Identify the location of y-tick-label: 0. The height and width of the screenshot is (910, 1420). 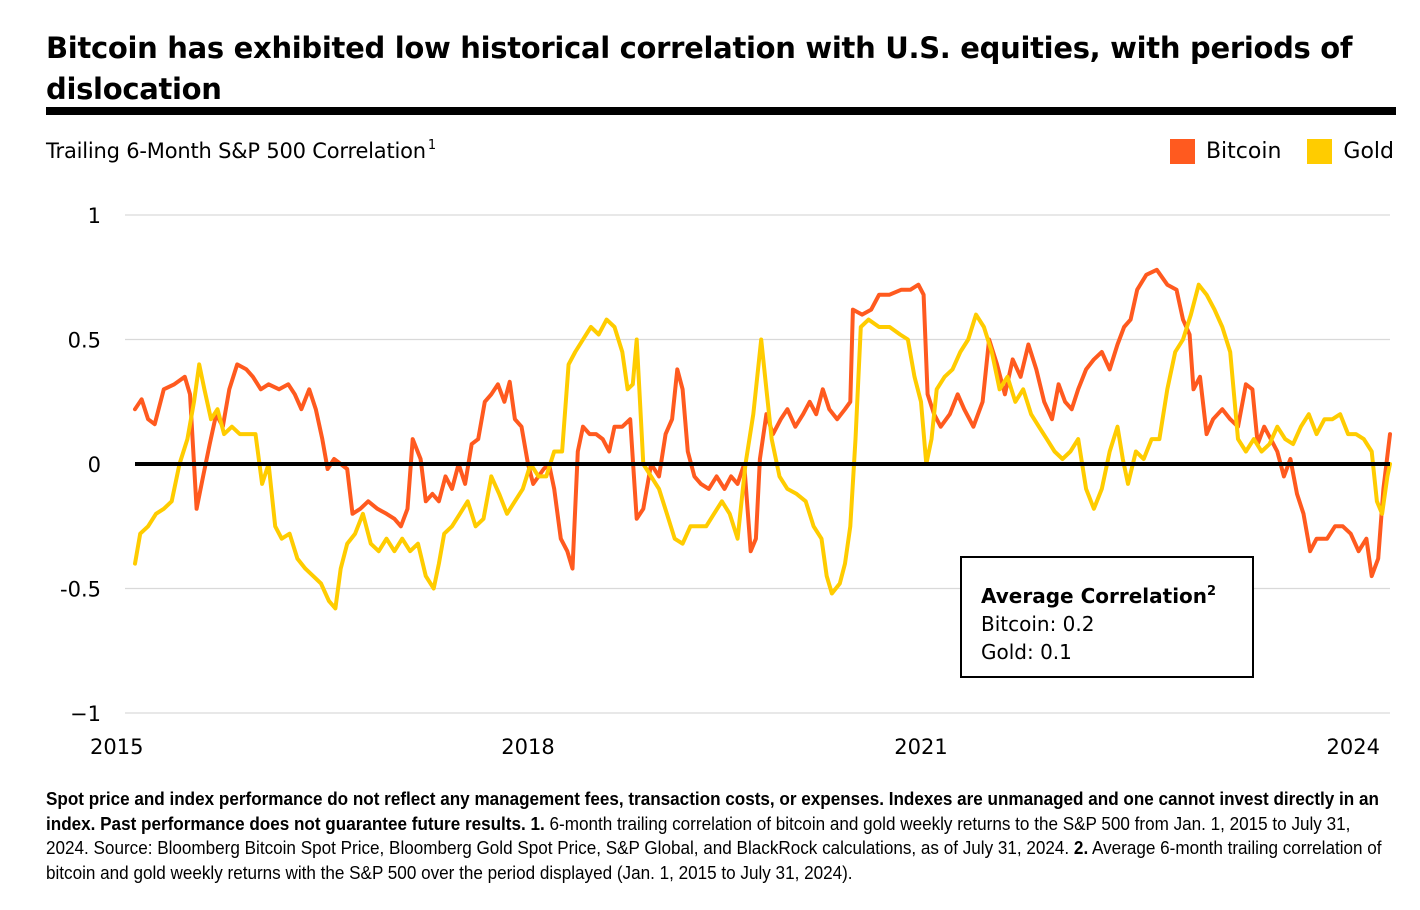
(94, 465).